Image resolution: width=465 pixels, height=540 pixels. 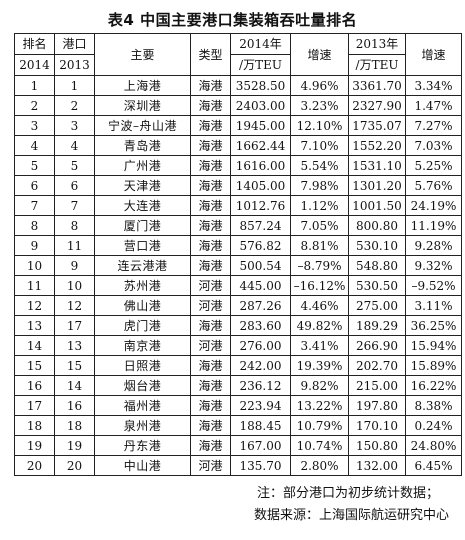 I want to click on table-notes: 注：部分港口为初步统计数据； 数据来源：上海国际航运研究中心, so click(x=232, y=505).